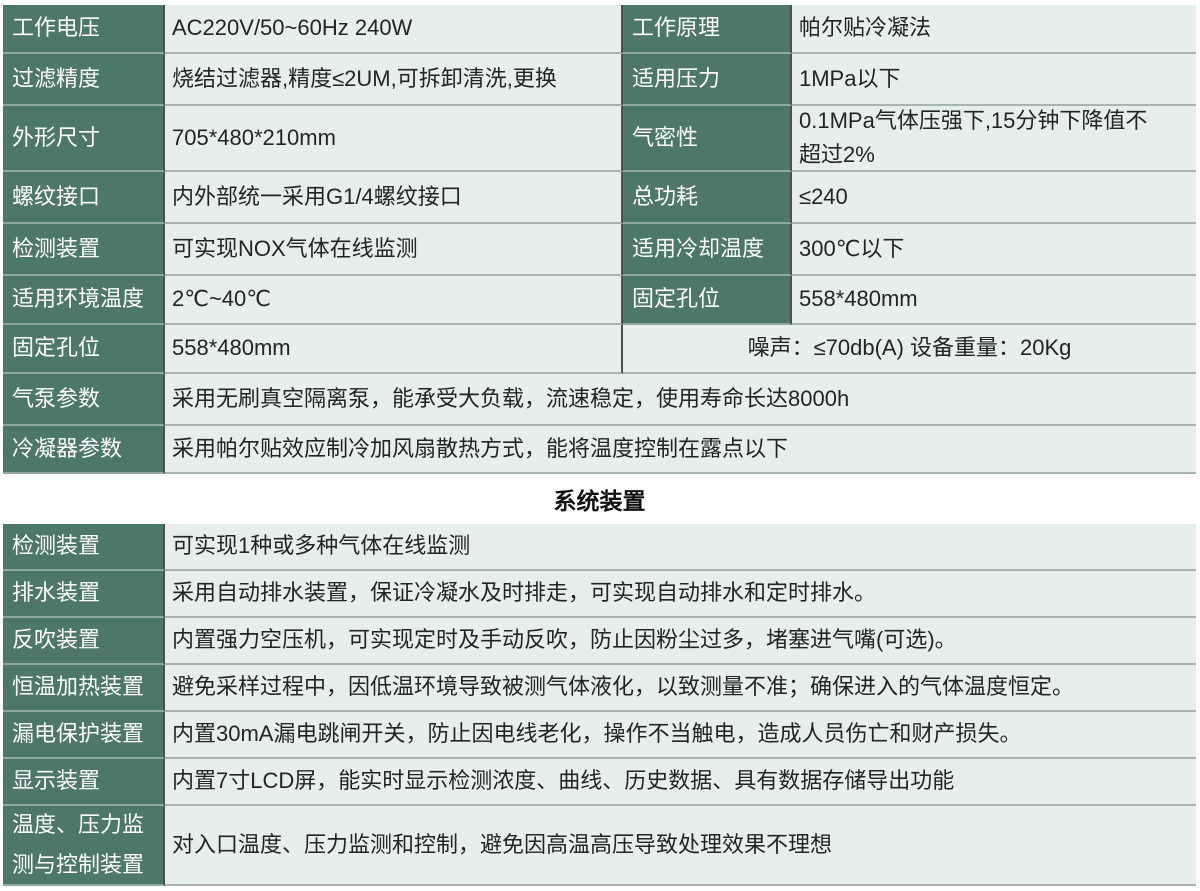 This screenshot has height=891, width=1200. Describe the element at coordinates (84, 782) in the screenshot. I see `spec-label: 显示装置` at that location.